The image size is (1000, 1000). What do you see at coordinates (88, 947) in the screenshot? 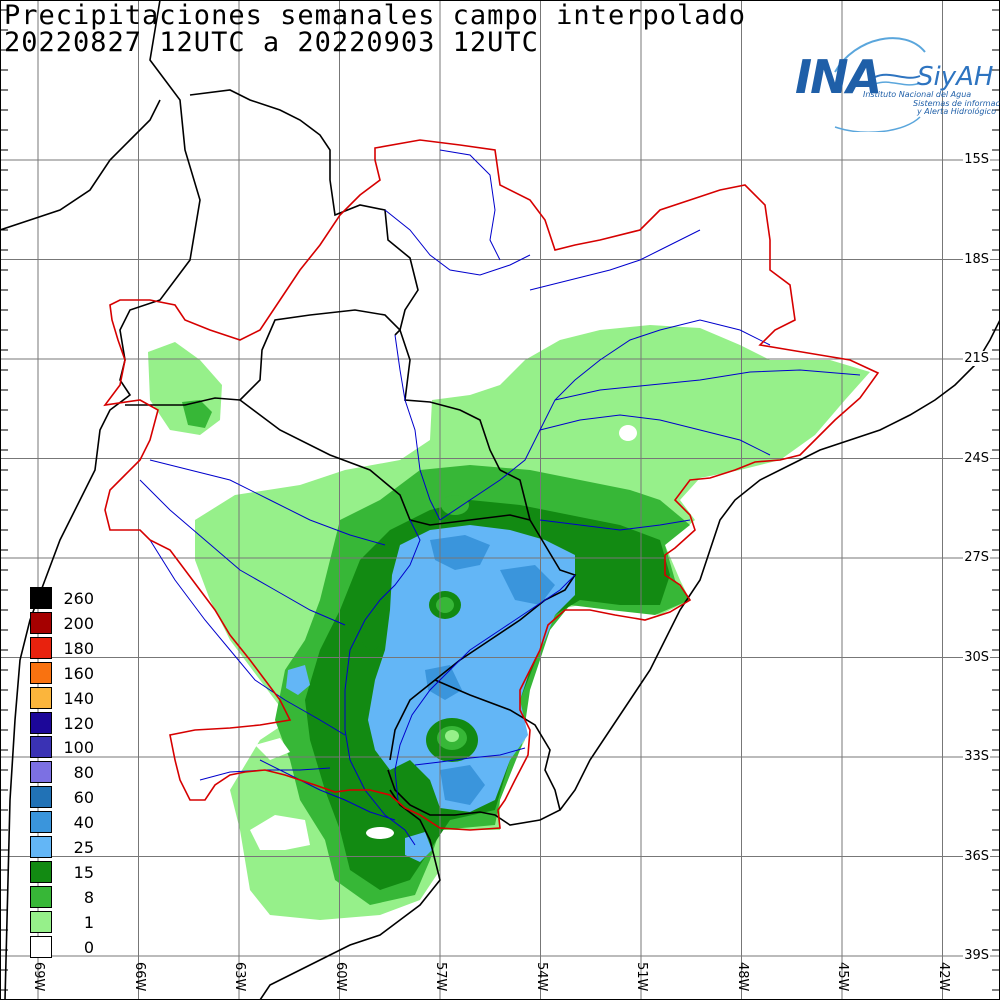
I see `legend-value: 0` at bounding box center [88, 947].